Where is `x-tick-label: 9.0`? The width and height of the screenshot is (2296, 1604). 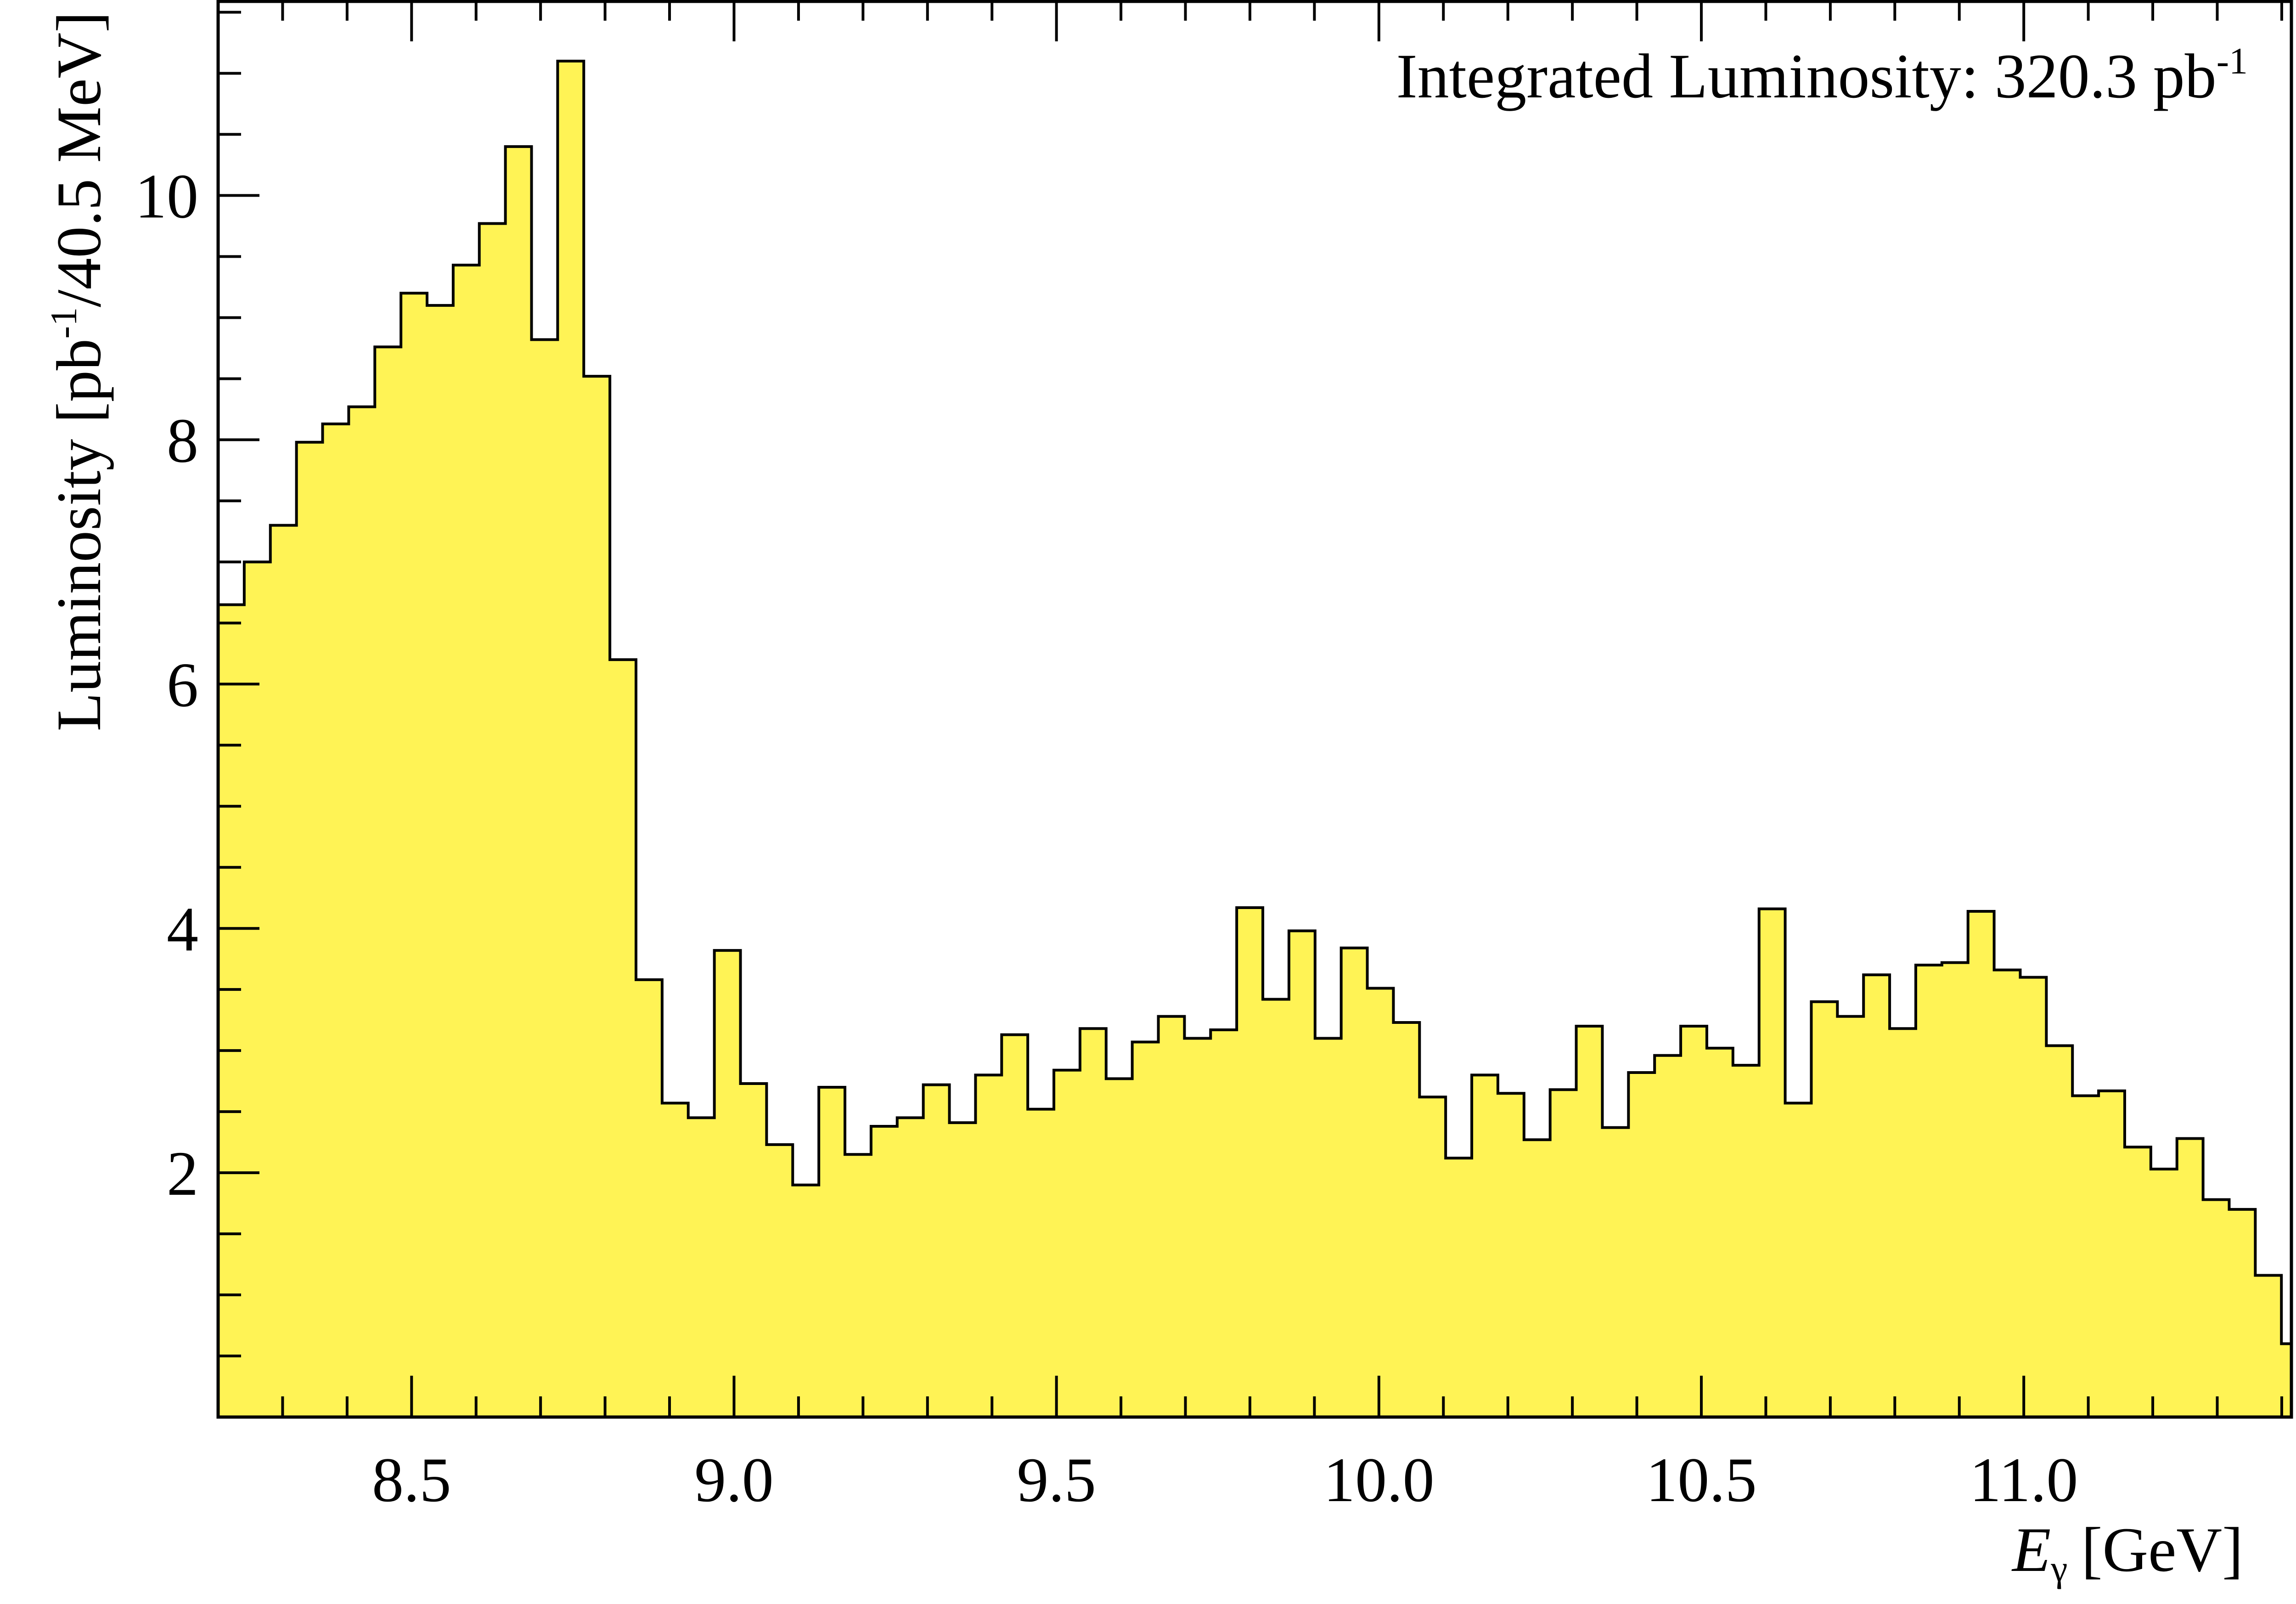
x-tick-label: 9.0 is located at coordinates (734, 1480).